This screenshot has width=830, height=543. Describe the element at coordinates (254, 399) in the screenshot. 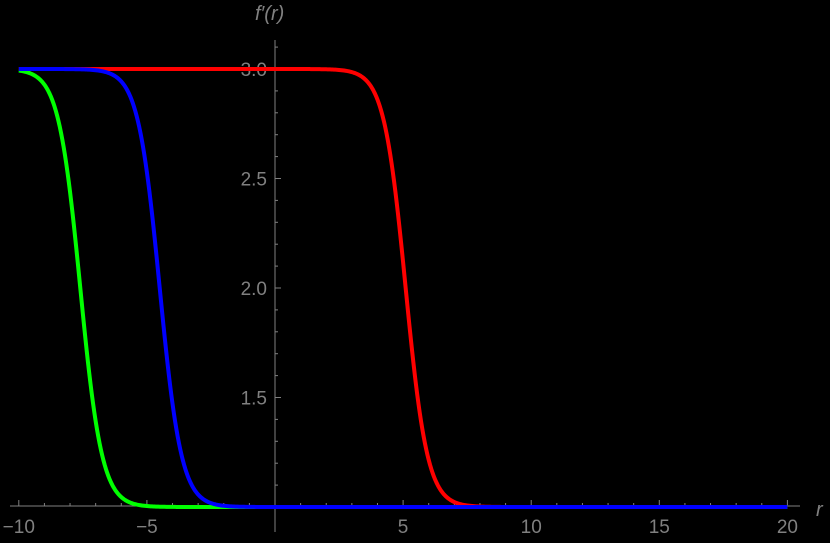

I see `y-tick-label: 1.5` at that location.